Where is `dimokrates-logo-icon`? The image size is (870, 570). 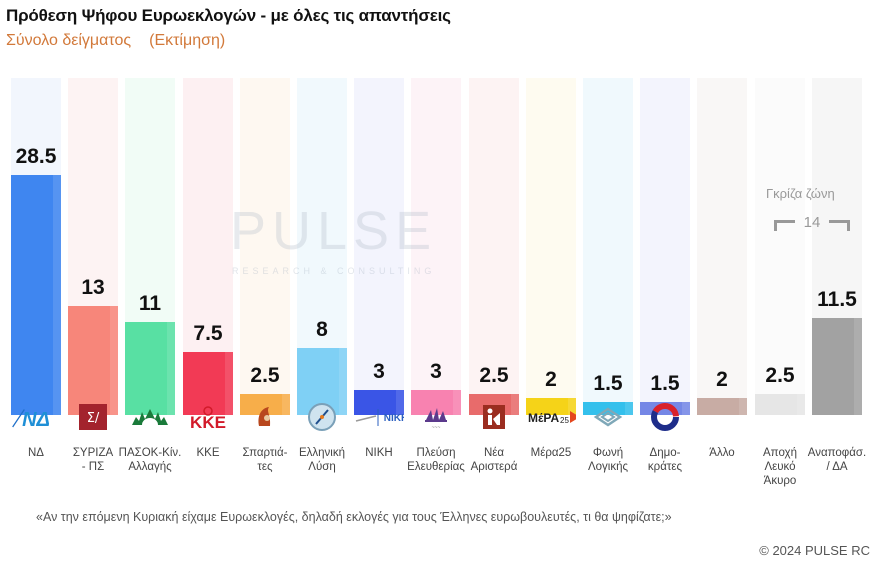 dimokrates-logo-icon is located at coordinates (665, 417).